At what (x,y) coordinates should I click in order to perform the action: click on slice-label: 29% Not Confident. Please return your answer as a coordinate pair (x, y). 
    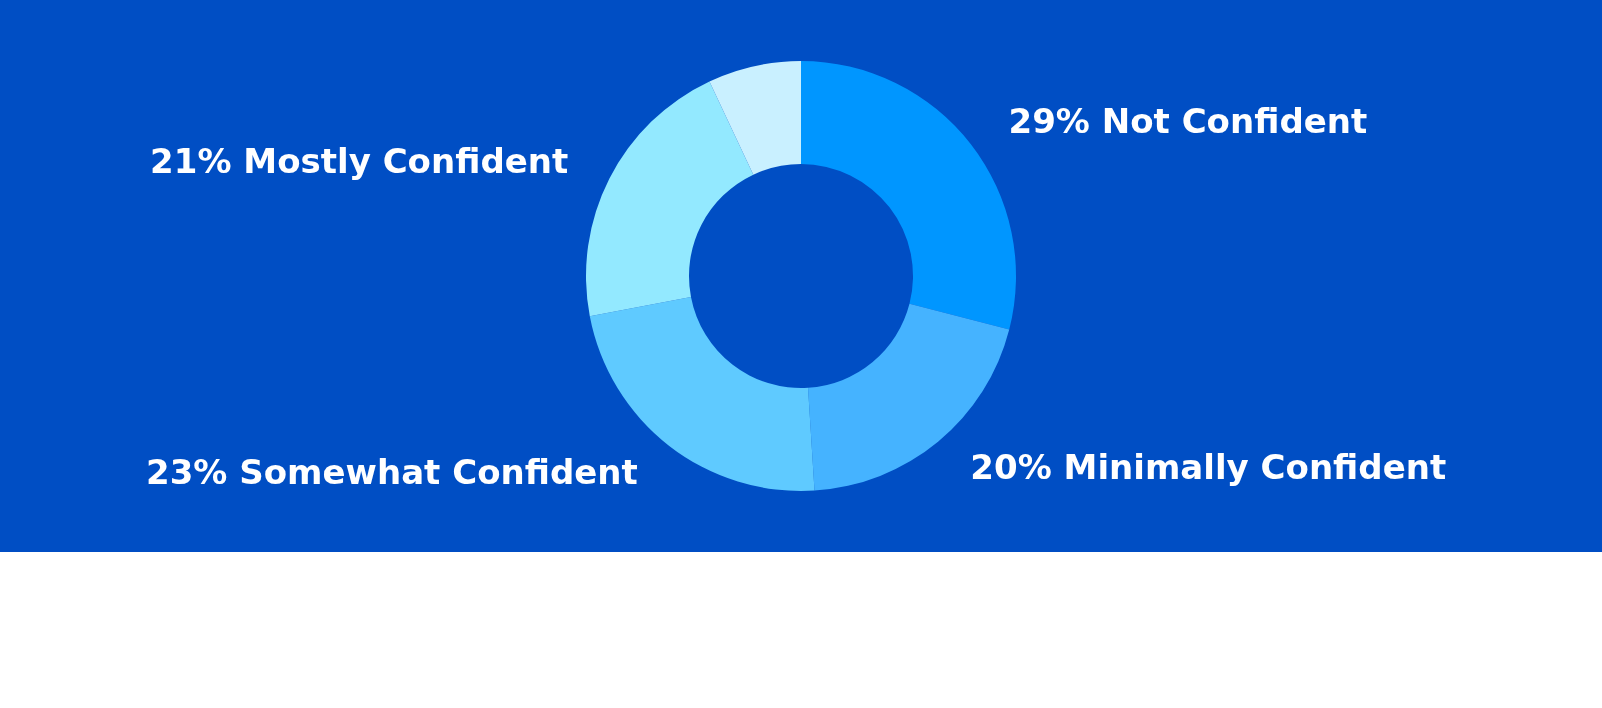
    Looking at the image, I should click on (1188, 120).